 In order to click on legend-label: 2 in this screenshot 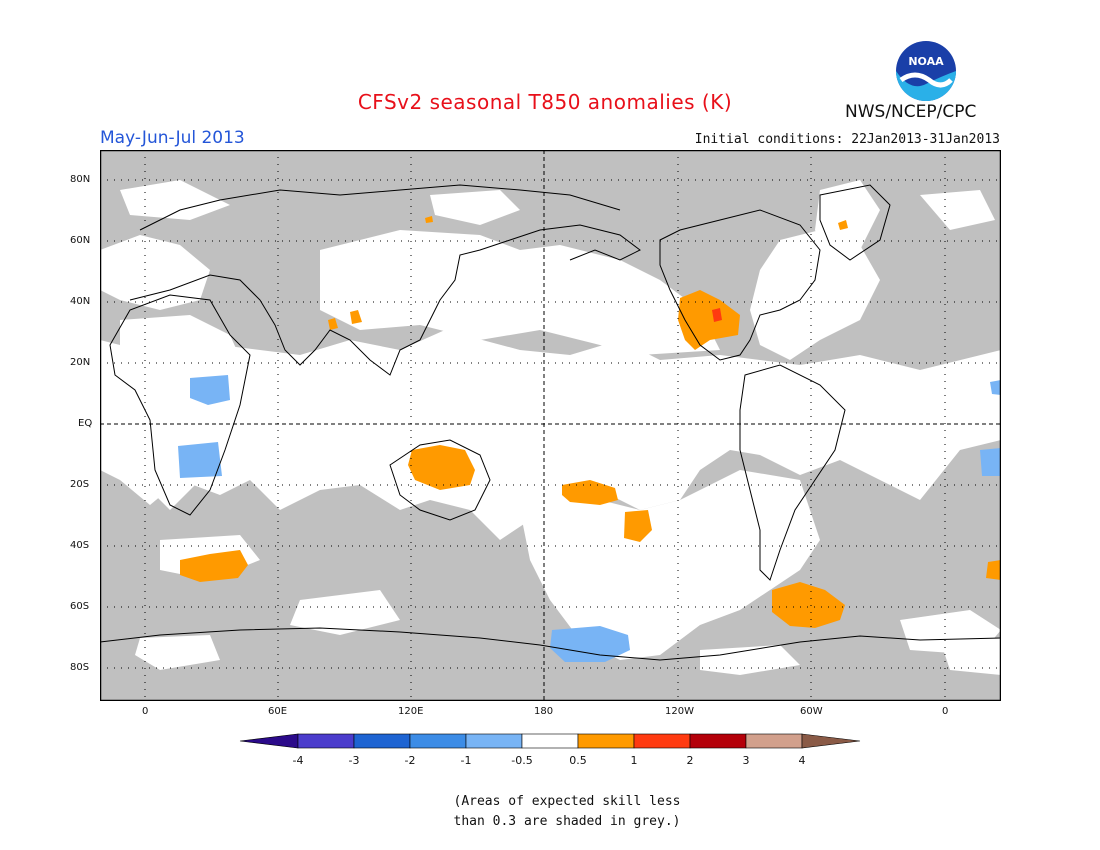, I will do `click(690, 760)`.